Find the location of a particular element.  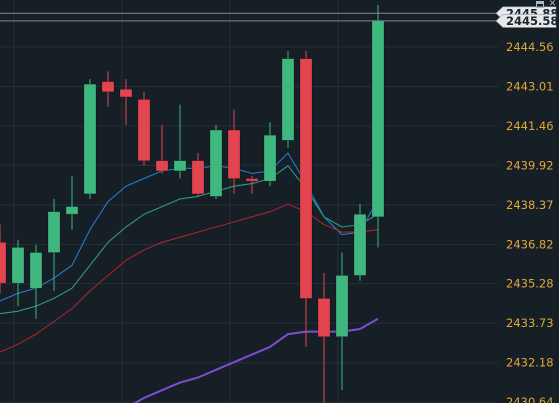

price-lines is located at coordinates (249, 17).